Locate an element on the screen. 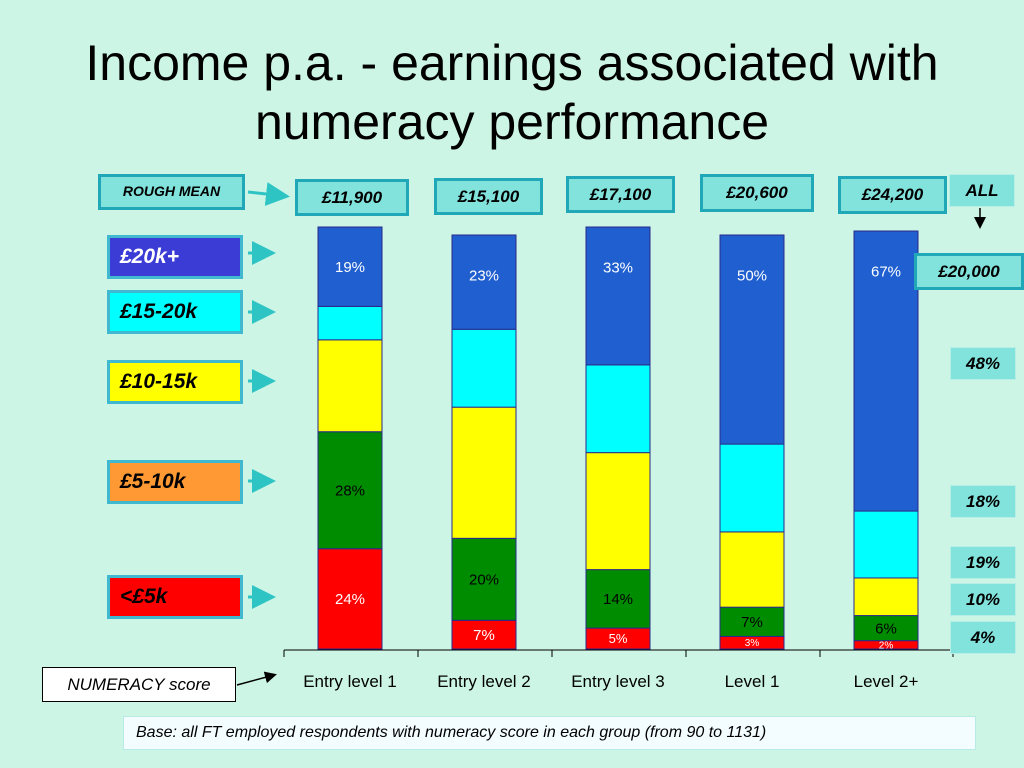 This screenshot has height=768, width=1024. mean-box-level-1: £20,600 is located at coordinates (757, 193).